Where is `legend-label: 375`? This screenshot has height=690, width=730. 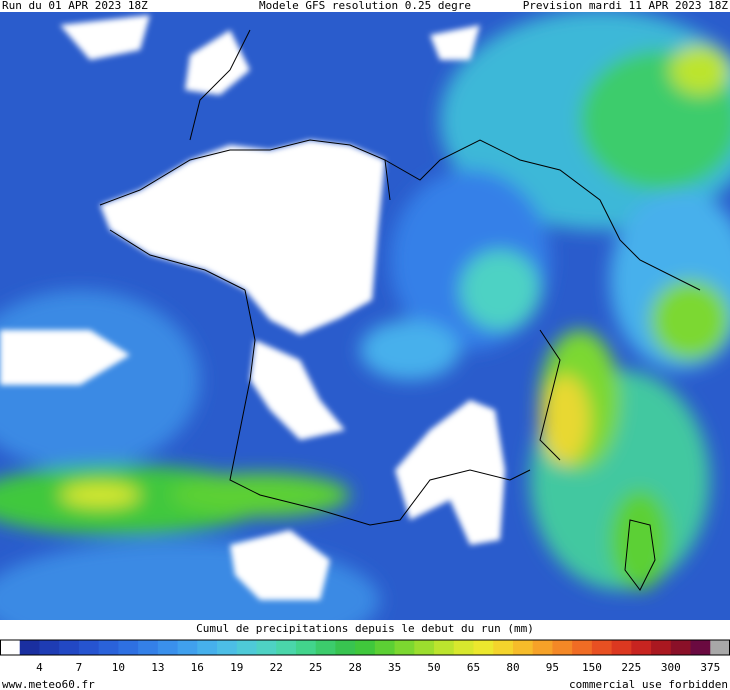 legend-label: 375 is located at coordinates (710, 667).